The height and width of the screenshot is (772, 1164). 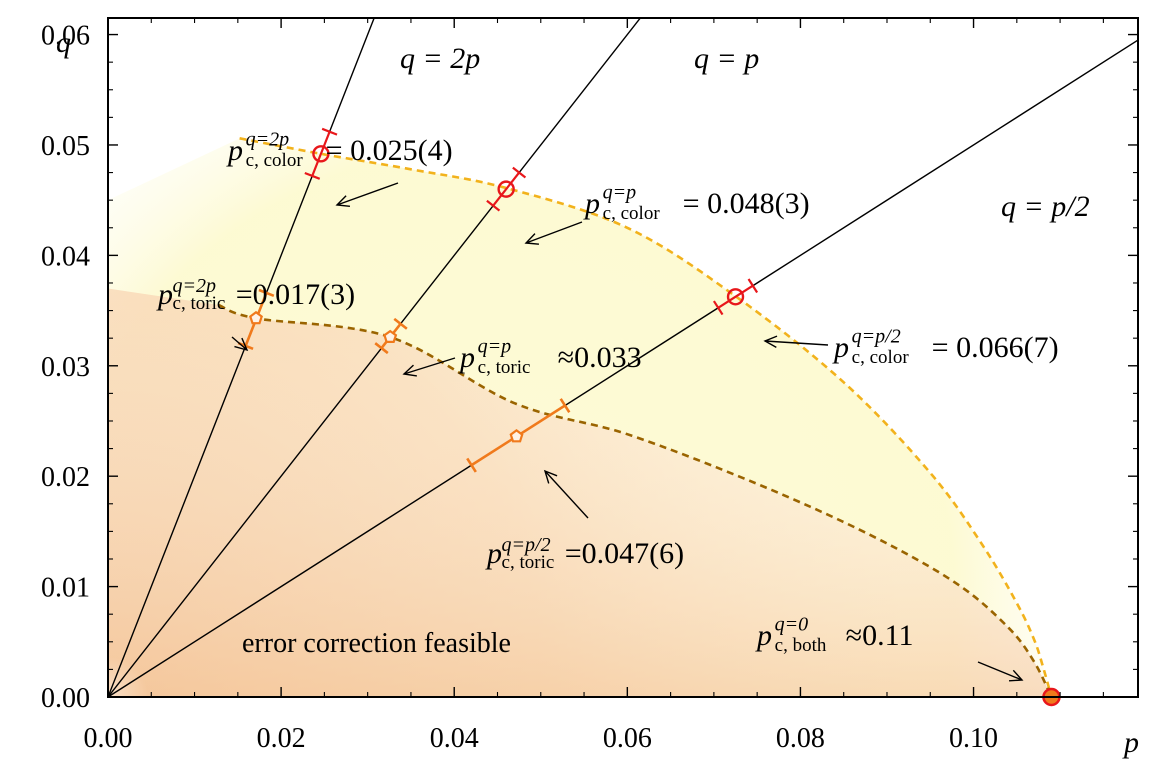 What do you see at coordinates (880, 635) in the screenshot?
I see `threshold-value: ≈0.11` at bounding box center [880, 635].